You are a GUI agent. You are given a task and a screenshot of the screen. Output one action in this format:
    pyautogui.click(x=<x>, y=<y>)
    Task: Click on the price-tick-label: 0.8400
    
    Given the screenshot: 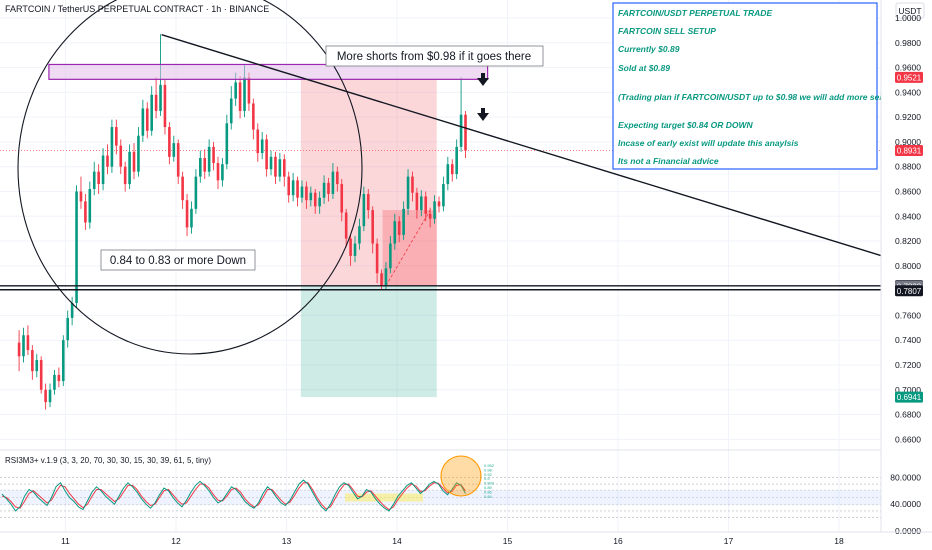 What is the action you would take?
    pyautogui.click(x=908, y=216)
    